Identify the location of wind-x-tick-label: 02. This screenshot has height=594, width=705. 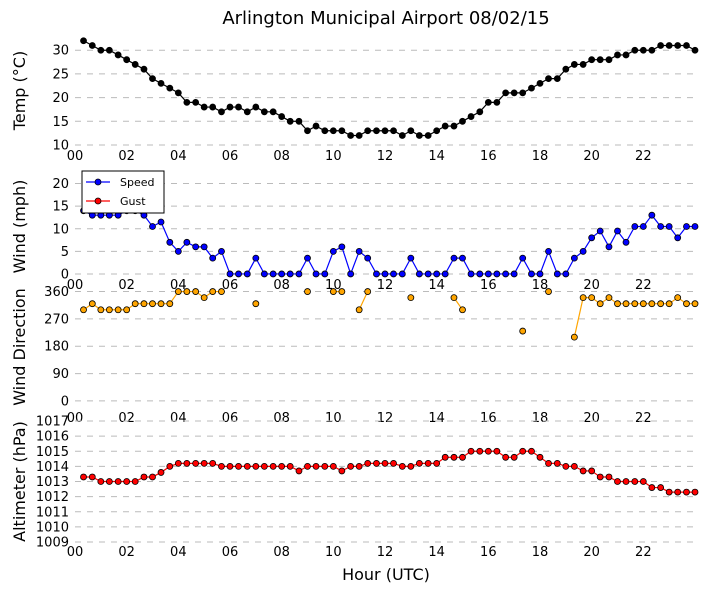
(126, 285).